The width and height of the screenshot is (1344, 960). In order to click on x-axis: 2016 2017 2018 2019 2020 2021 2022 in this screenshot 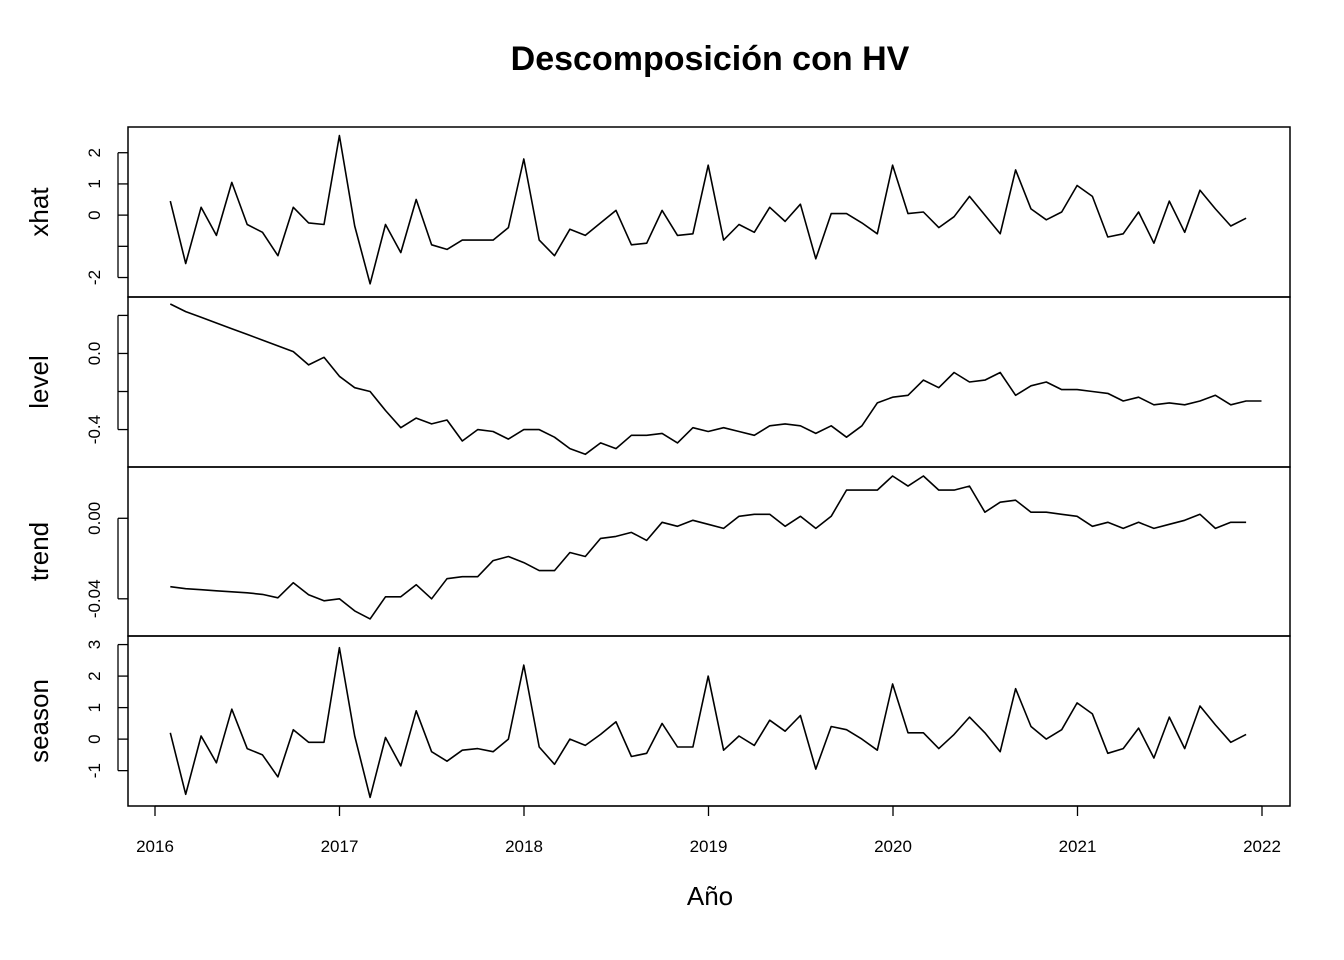, I will do `click(708, 830)`.